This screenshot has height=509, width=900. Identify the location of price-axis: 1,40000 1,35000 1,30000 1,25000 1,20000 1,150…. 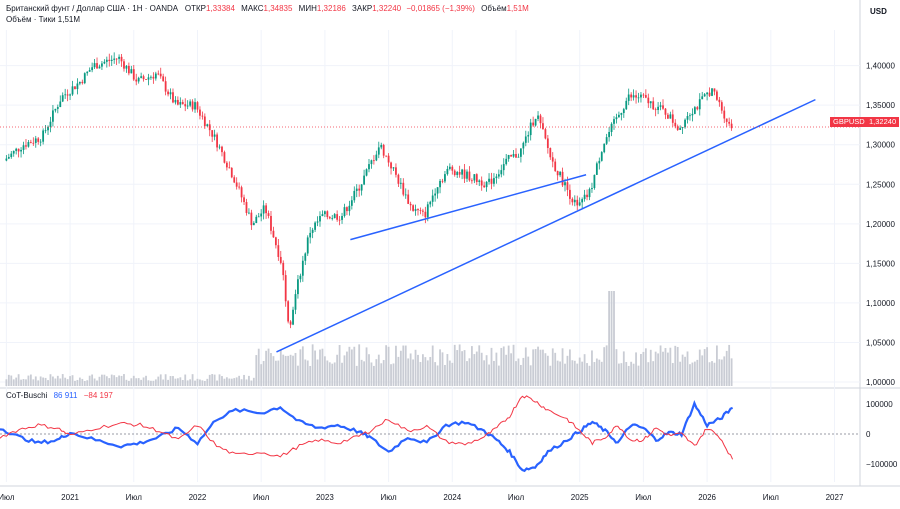
(880, 224).